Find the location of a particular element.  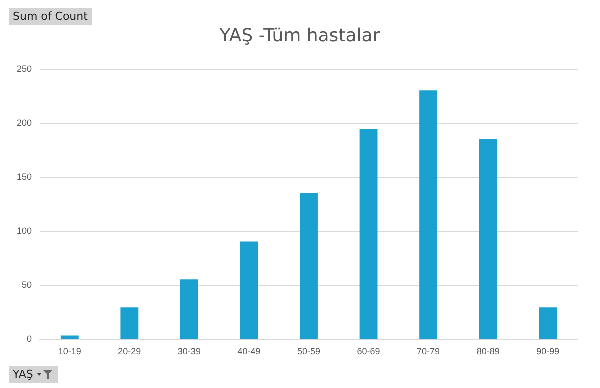

y-tick-label: 150 is located at coordinates (24, 177).